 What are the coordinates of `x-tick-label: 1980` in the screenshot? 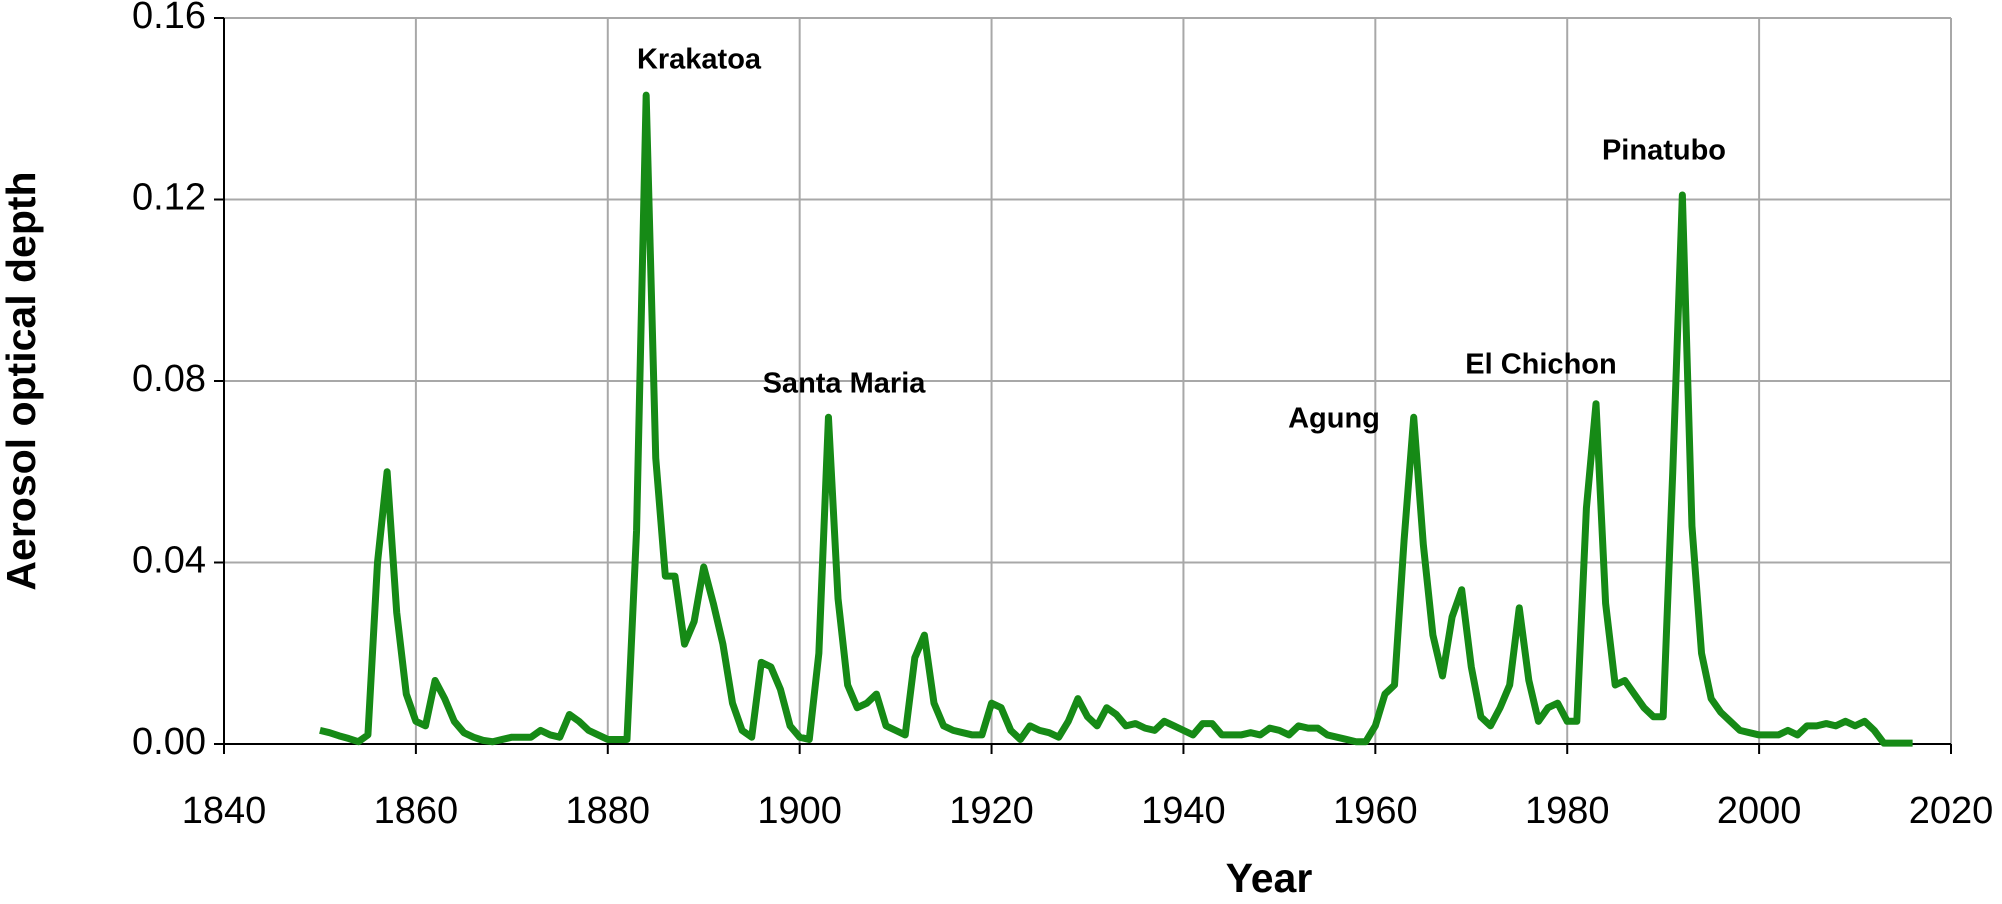 It's located at (1567, 811).